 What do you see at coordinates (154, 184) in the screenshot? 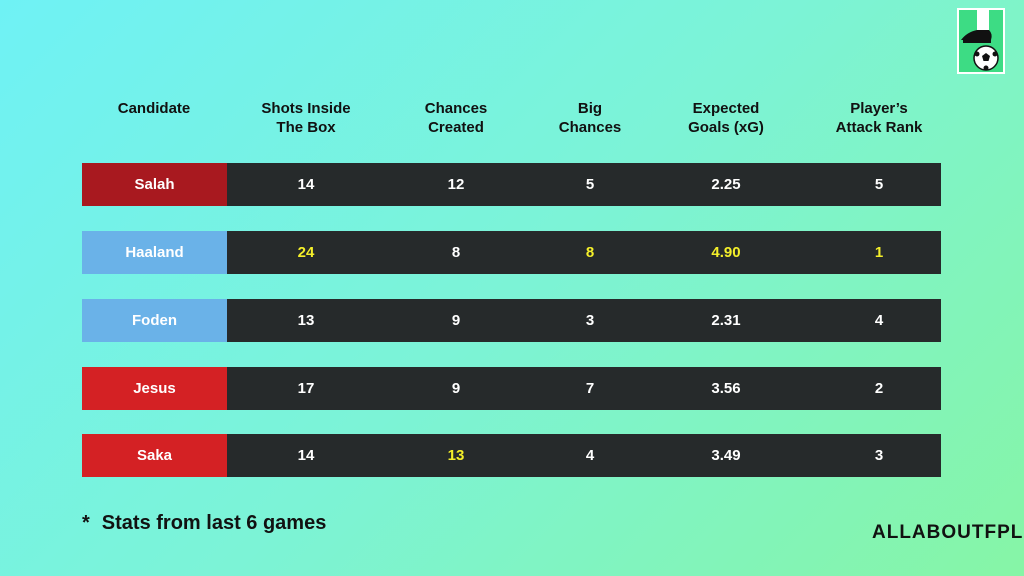
I see `candidate-name: Salah` at bounding box center [154, 184].